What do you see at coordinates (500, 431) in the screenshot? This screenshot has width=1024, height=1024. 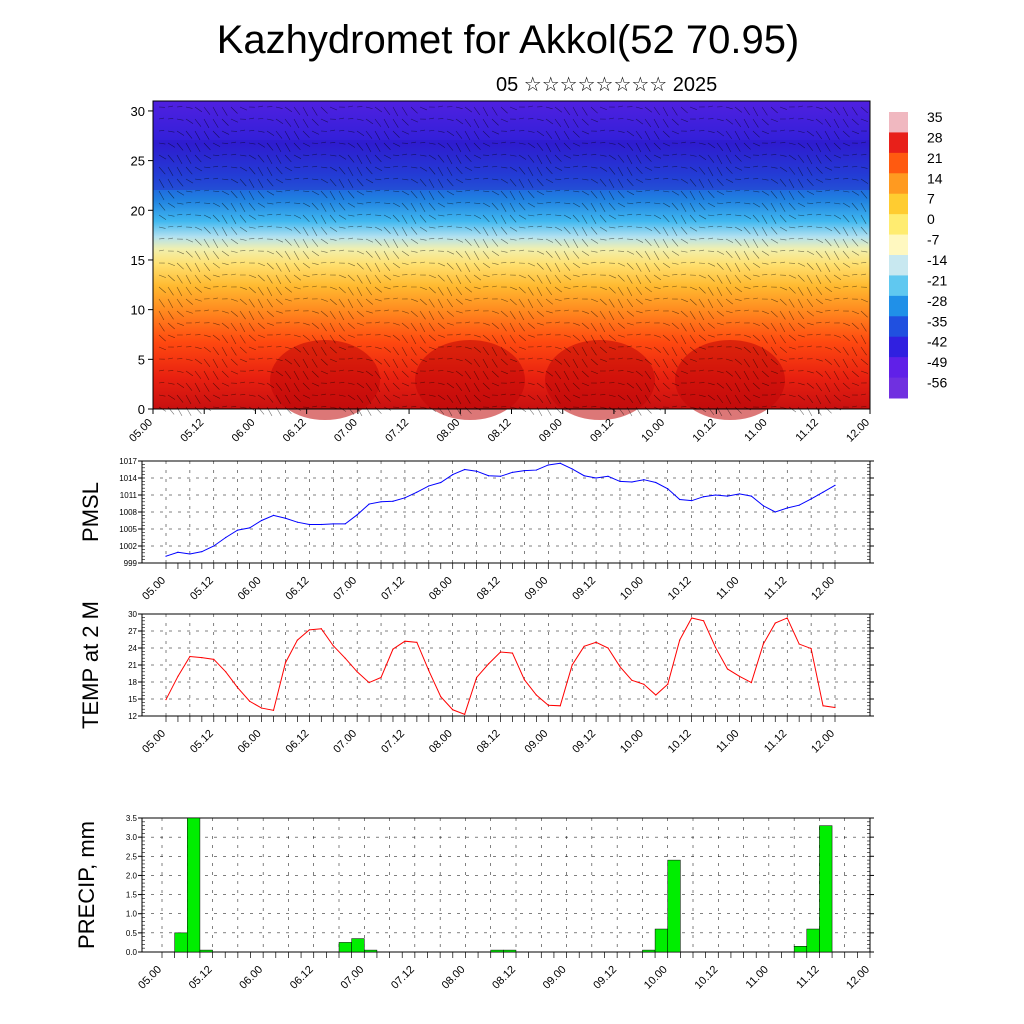 I see `x-tick-label: 08.12` at bounding box center [500, 431].